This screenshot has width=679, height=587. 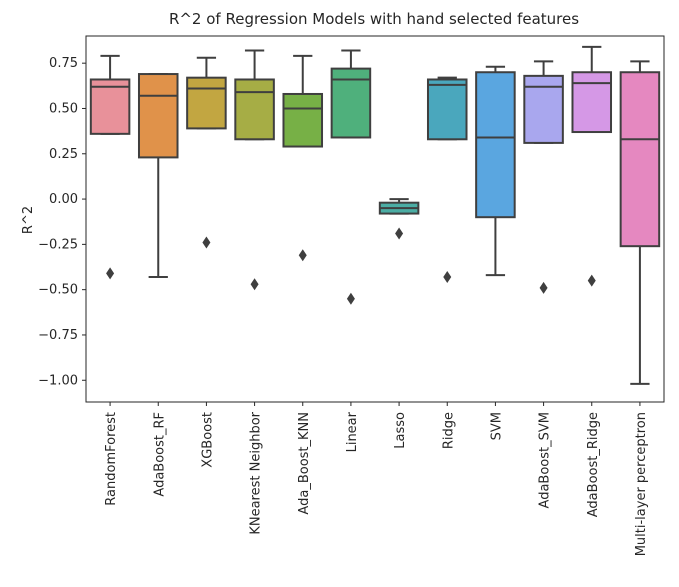 What do you see at coordinates (304, 463) in the screenshot?
I see `x-tick-label: Ada_Boost_KNN` at bounding box center [304, 463].